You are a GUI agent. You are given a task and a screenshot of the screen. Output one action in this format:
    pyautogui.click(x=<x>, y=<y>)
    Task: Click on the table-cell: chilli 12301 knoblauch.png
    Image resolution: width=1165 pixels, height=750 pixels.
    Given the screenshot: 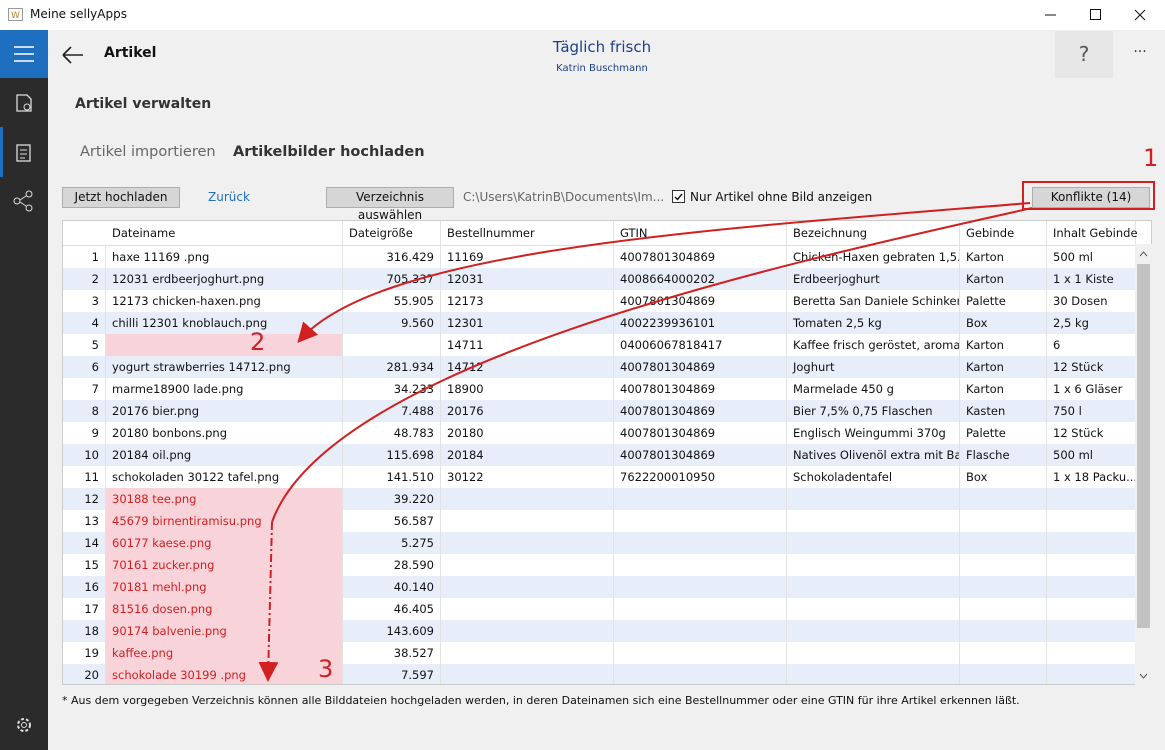 What is the action you would take?
    pyautogui.click(x=224, y=323)
    